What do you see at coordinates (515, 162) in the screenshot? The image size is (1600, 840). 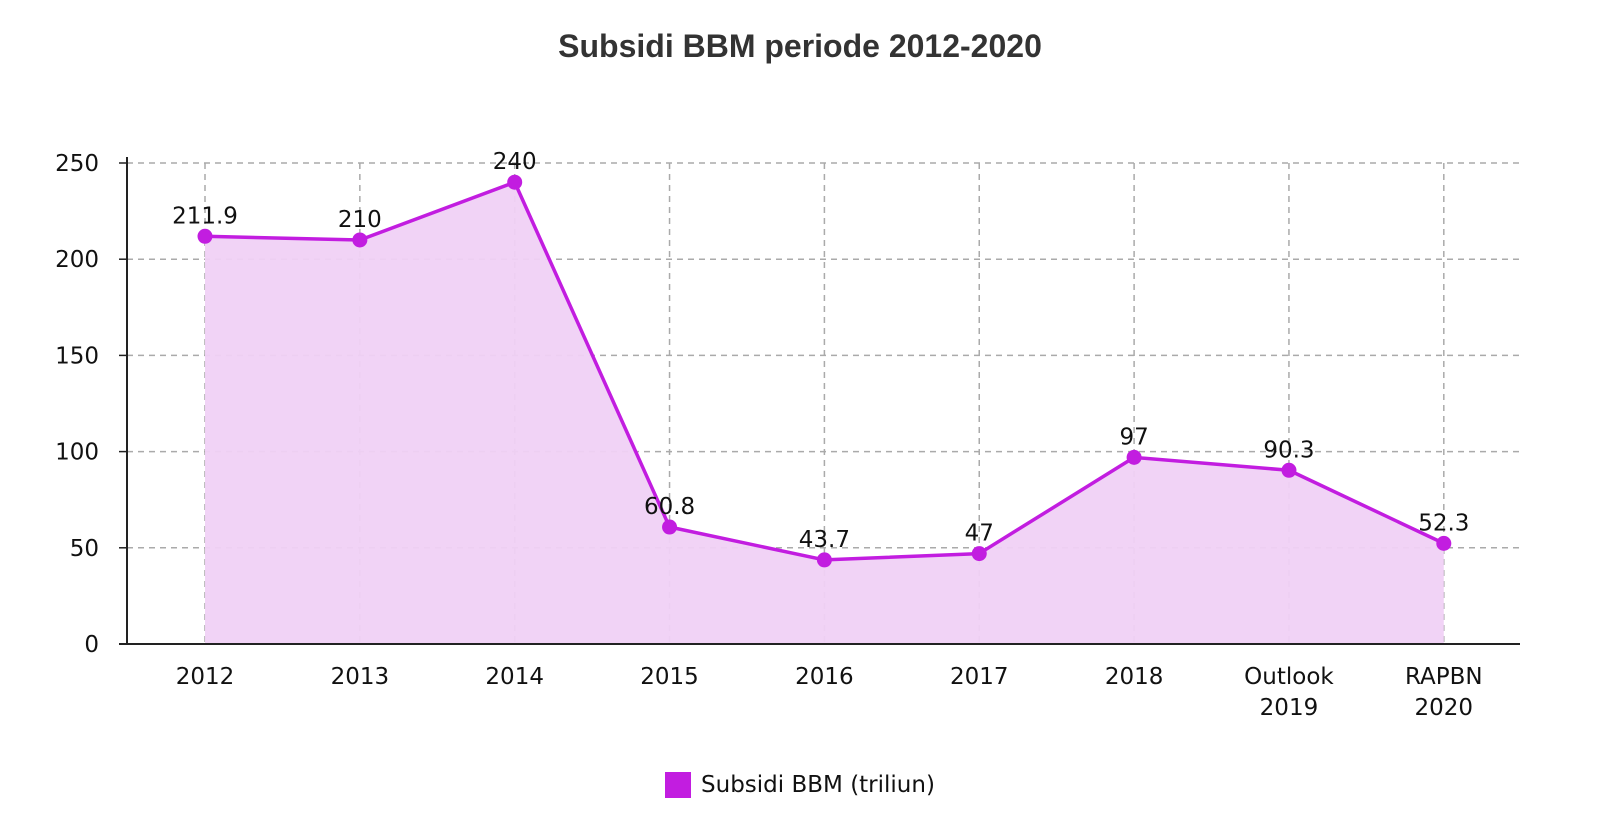 I see `data-label: 240` at bounding box center [515, 162].